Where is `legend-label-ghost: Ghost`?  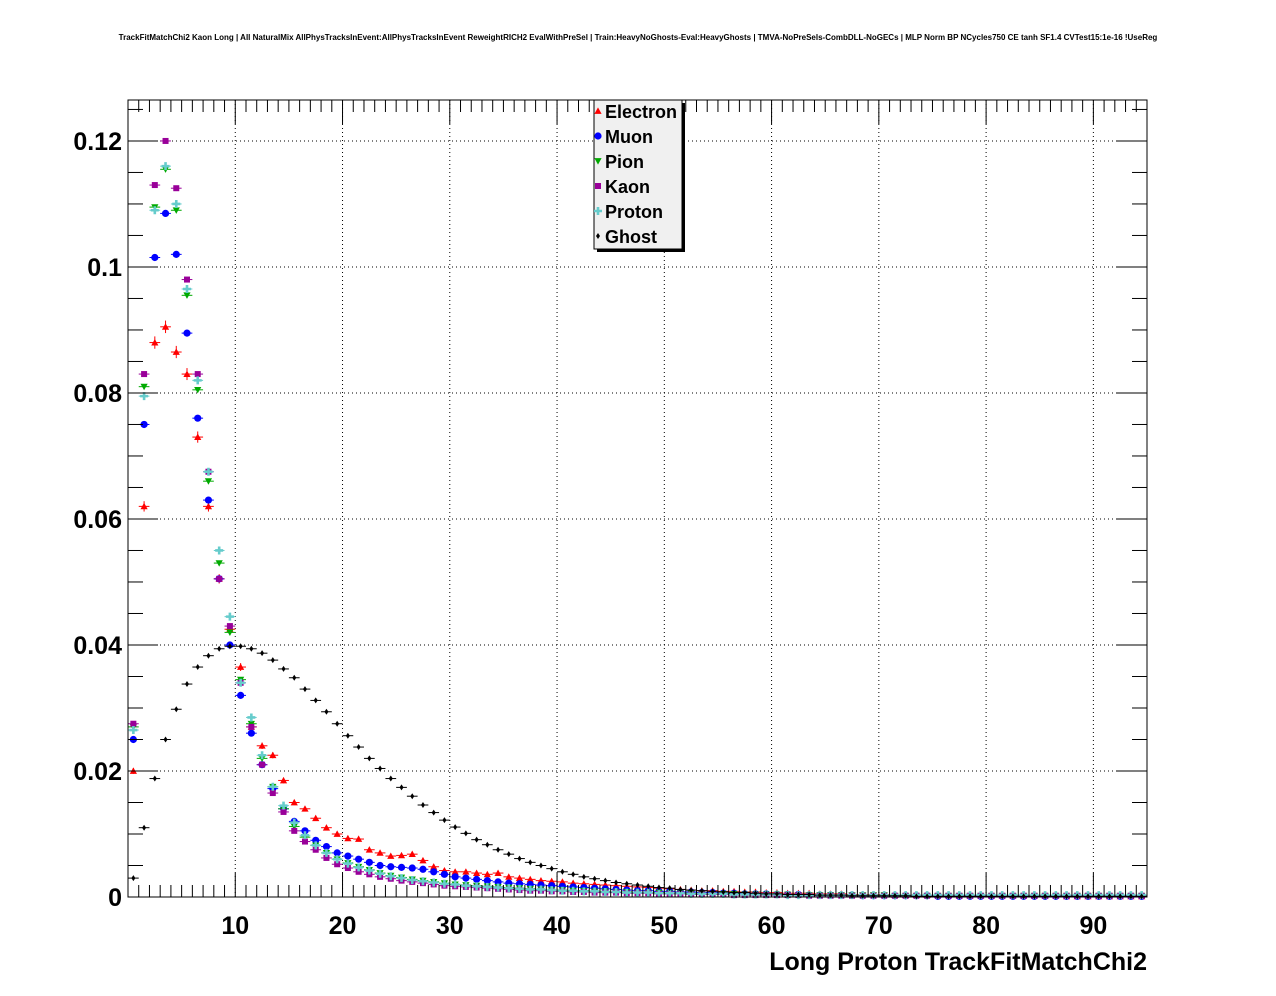
legend-label-ghost: Ghost is located at coordinates (631, 237).